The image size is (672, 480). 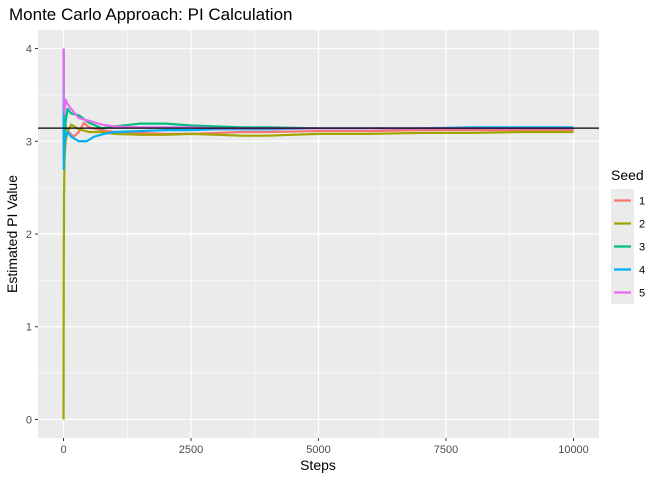 I want to click on y-axis-title: Estimated PI Value, so click(x=12, y=234).